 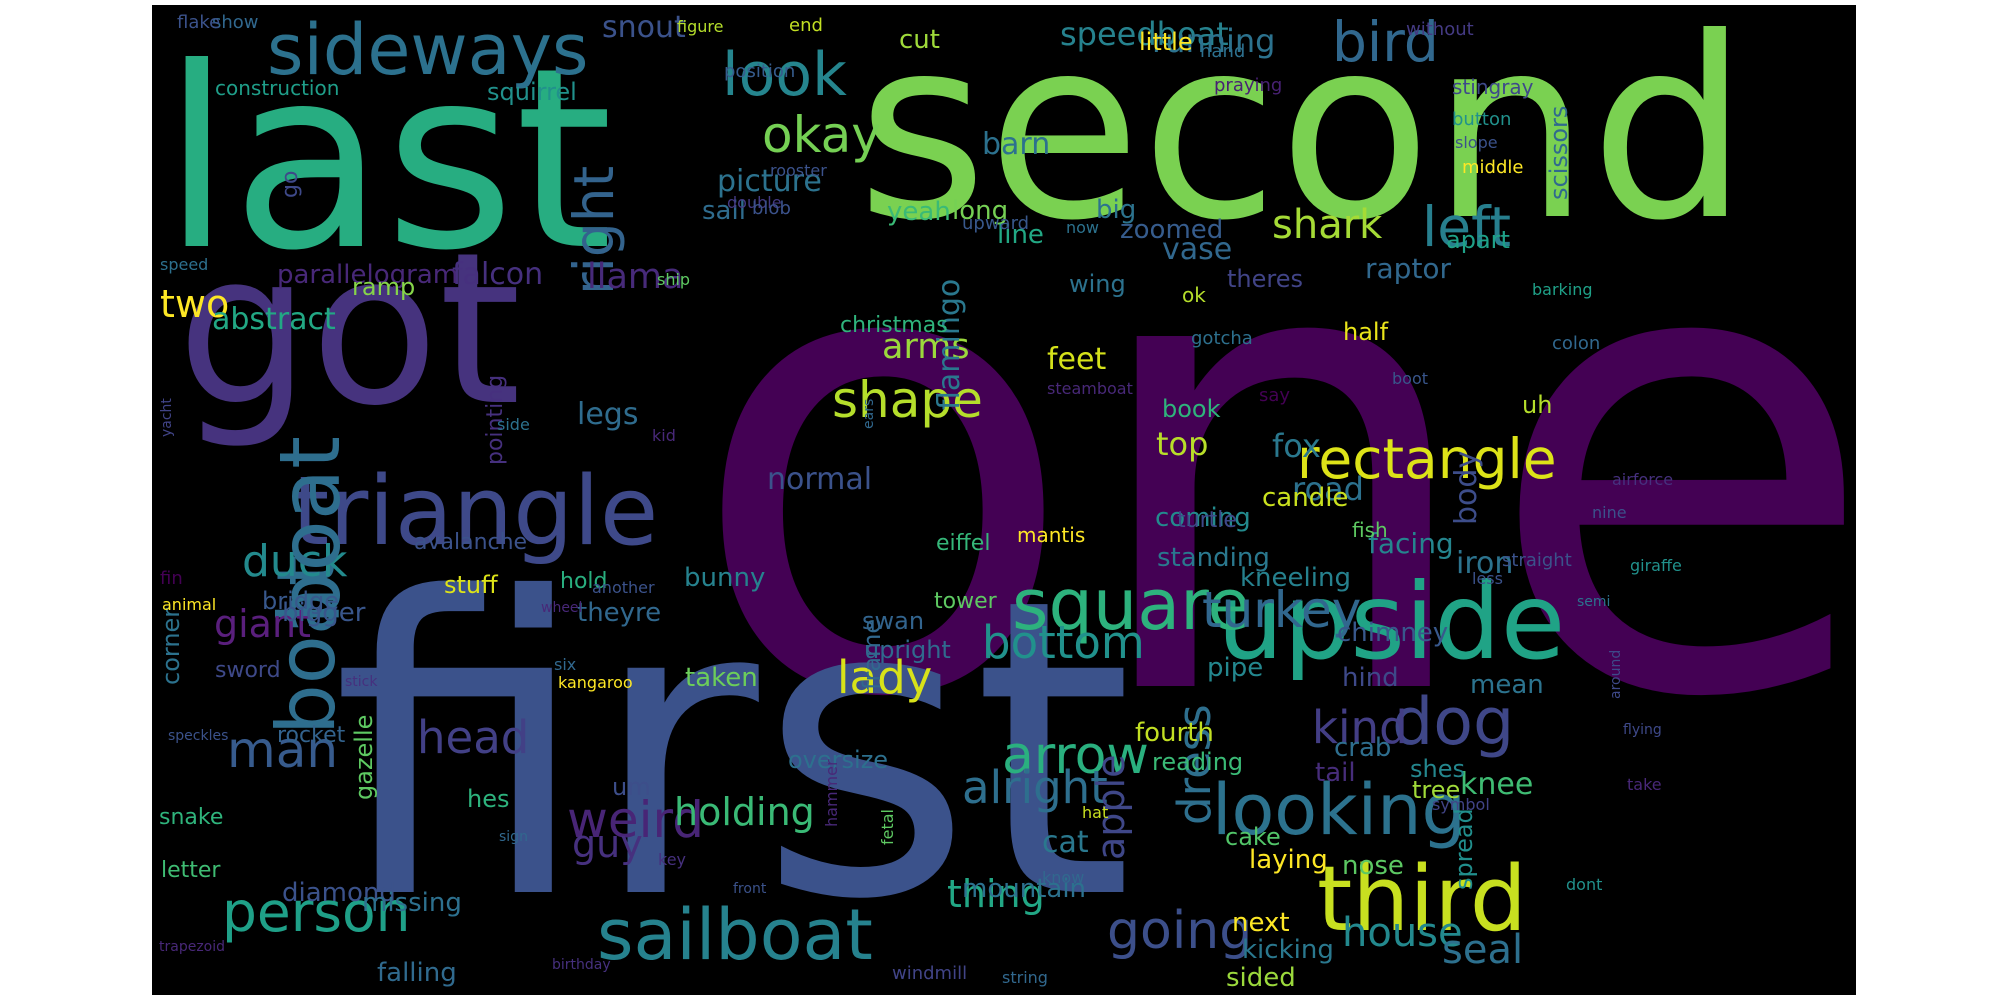 What do you see at coordinates (700, 26) in the screenshot?
I see `cloud-word: figure` at bounding box center [700, 26].